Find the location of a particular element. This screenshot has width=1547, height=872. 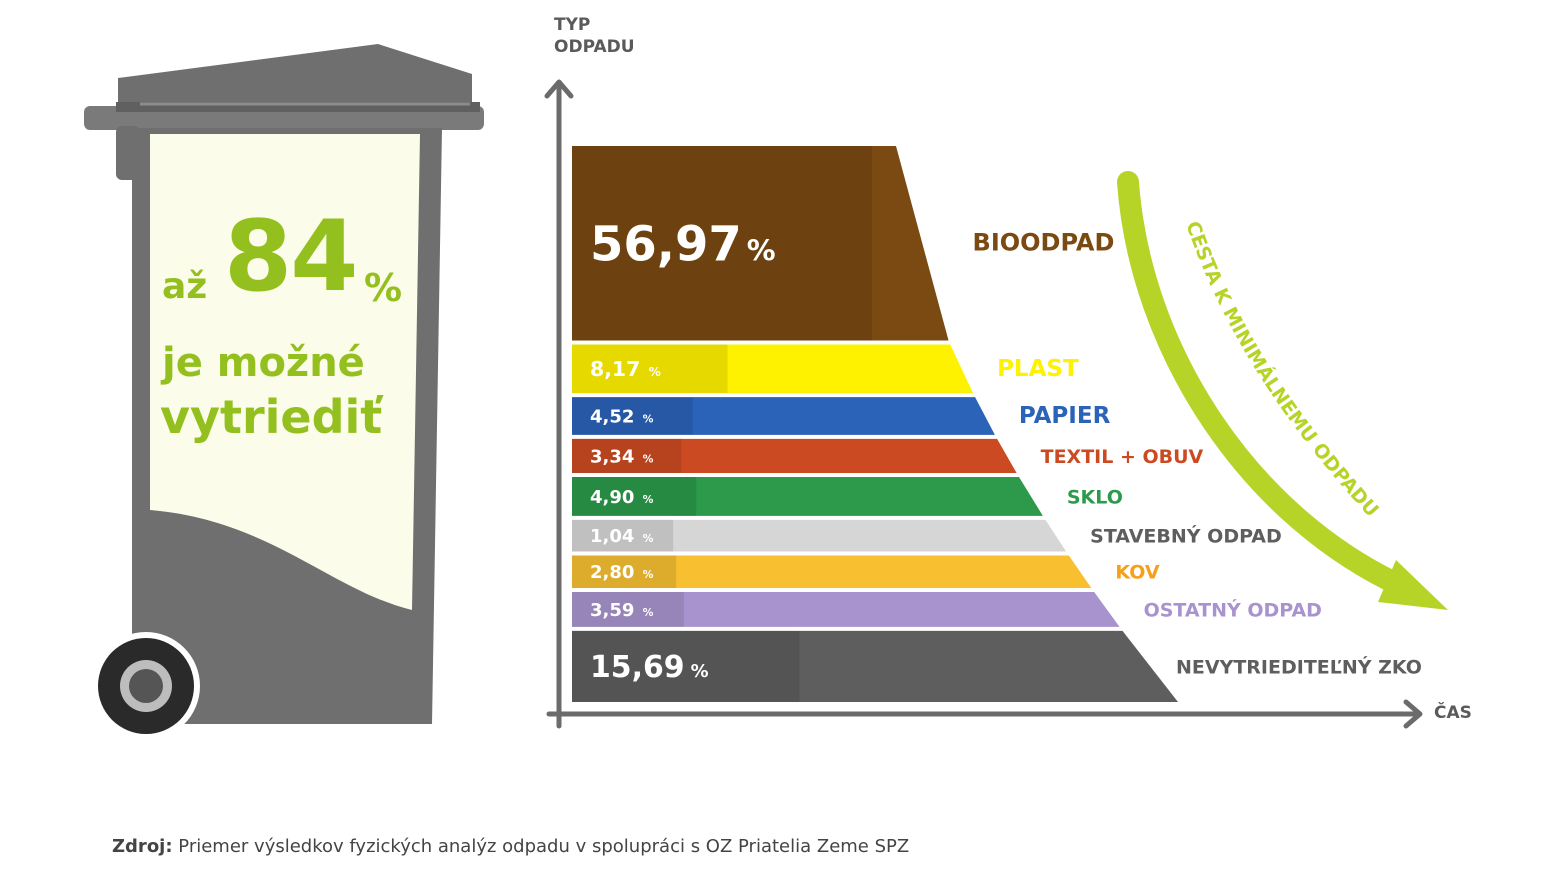

y-axis-label: TYP ODPADU is located at coordinates (594, 36).